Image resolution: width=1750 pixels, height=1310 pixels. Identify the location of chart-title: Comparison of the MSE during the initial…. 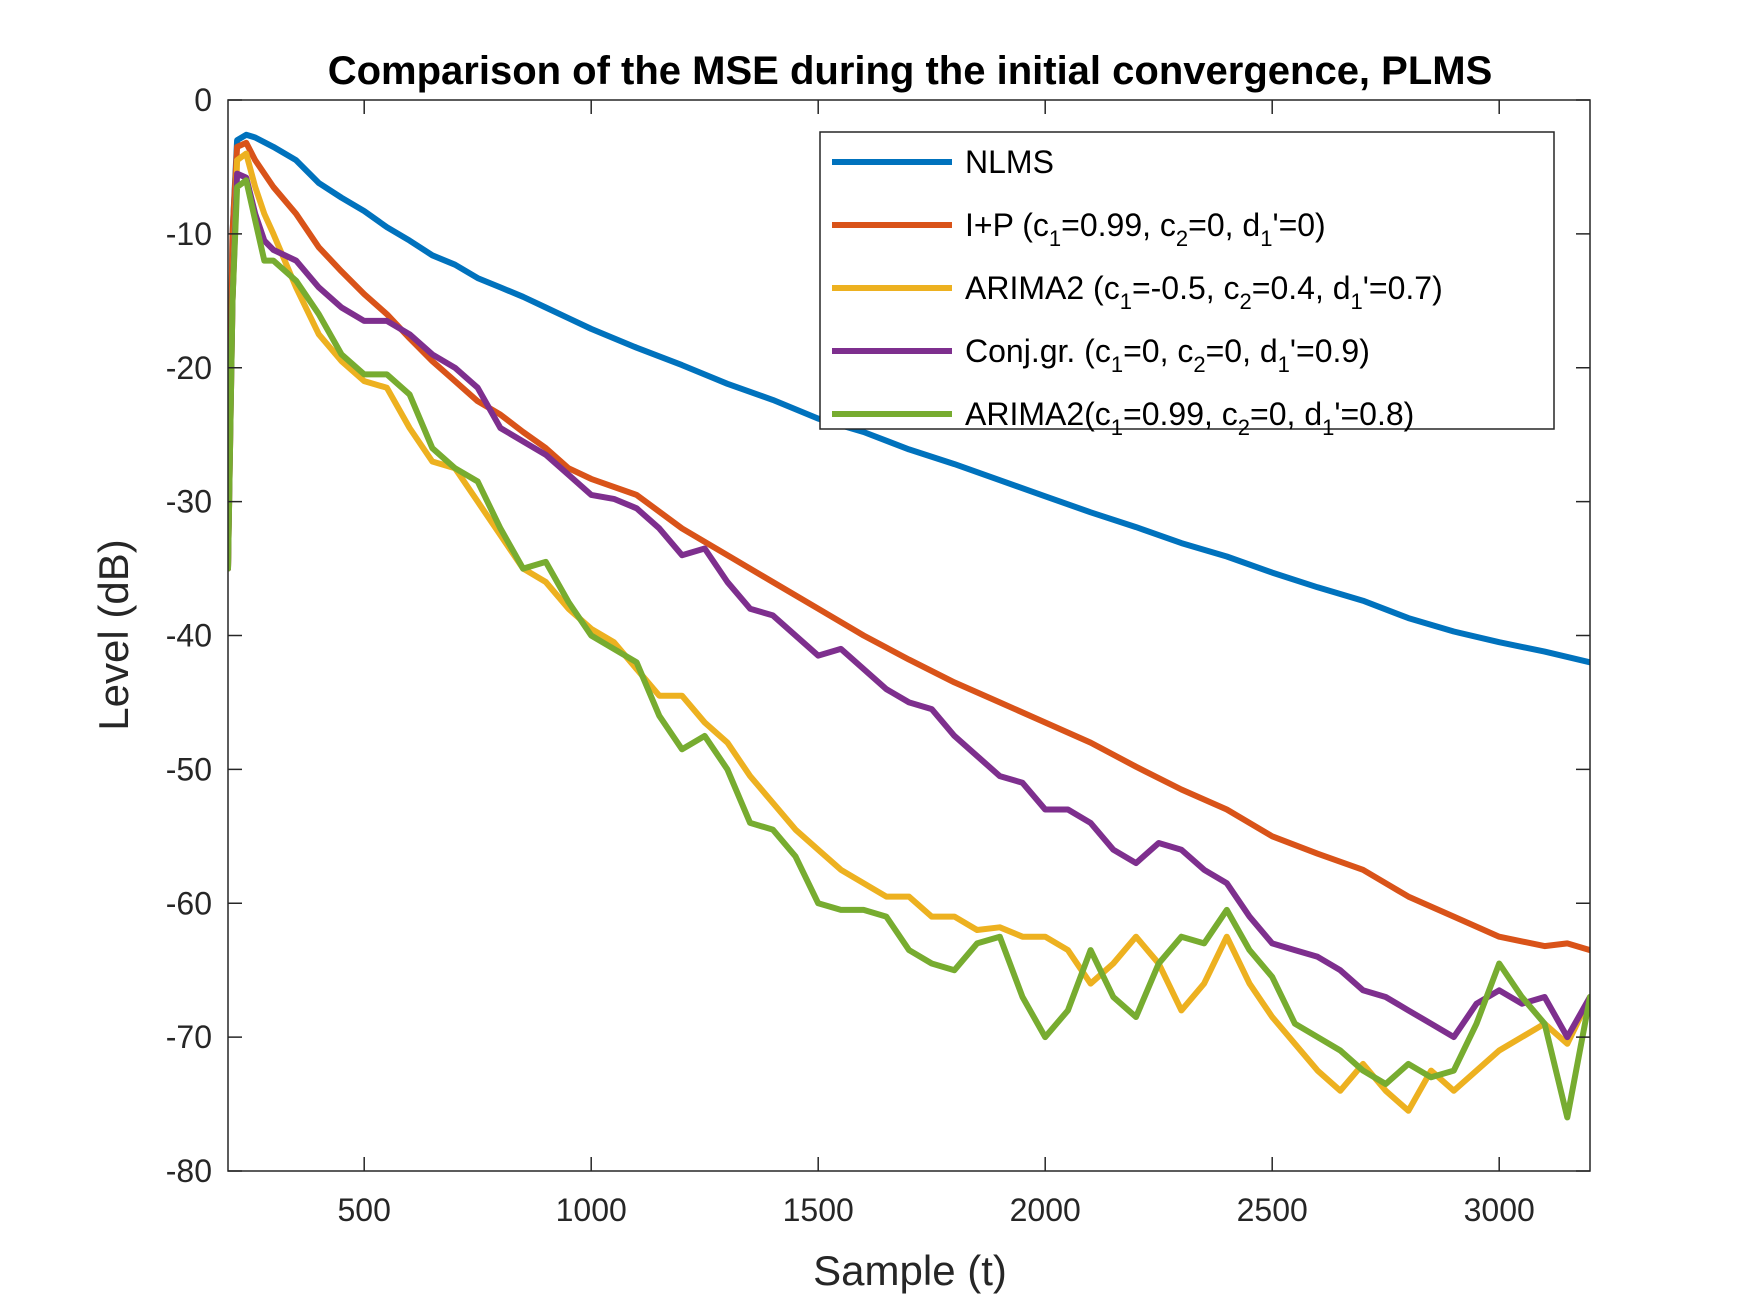
(910, 71).